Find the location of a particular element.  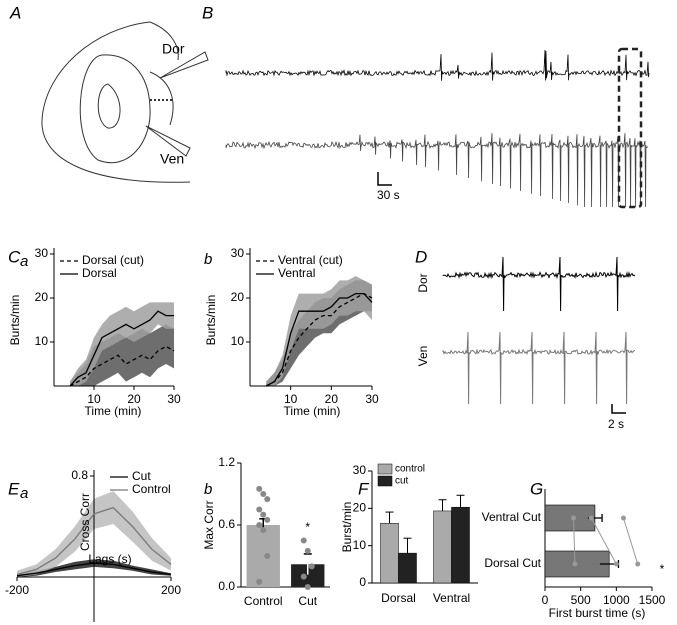

y-tick-label: Dorsal Cut is located at coordinates (512, 563).